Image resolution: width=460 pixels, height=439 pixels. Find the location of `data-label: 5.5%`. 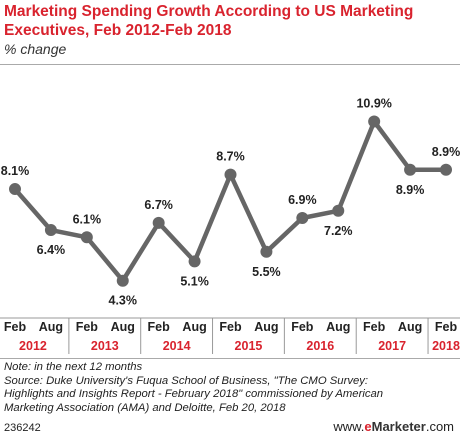

data-label: 5.5% is located at coordinates (266, 272).